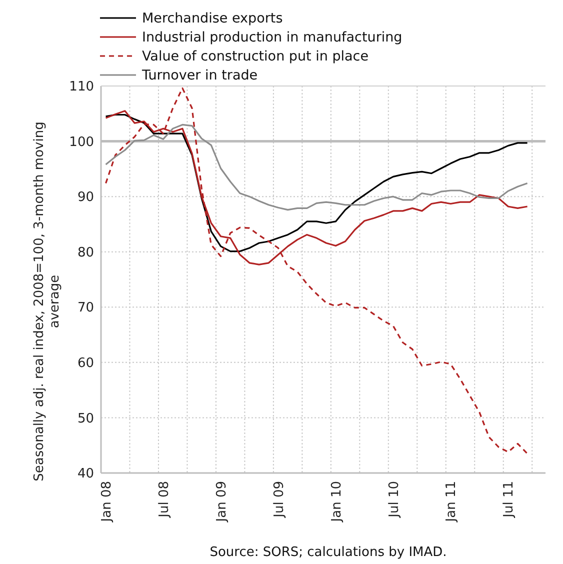  I want to click on x-tick-label: Jul 10, so click(394, 499).